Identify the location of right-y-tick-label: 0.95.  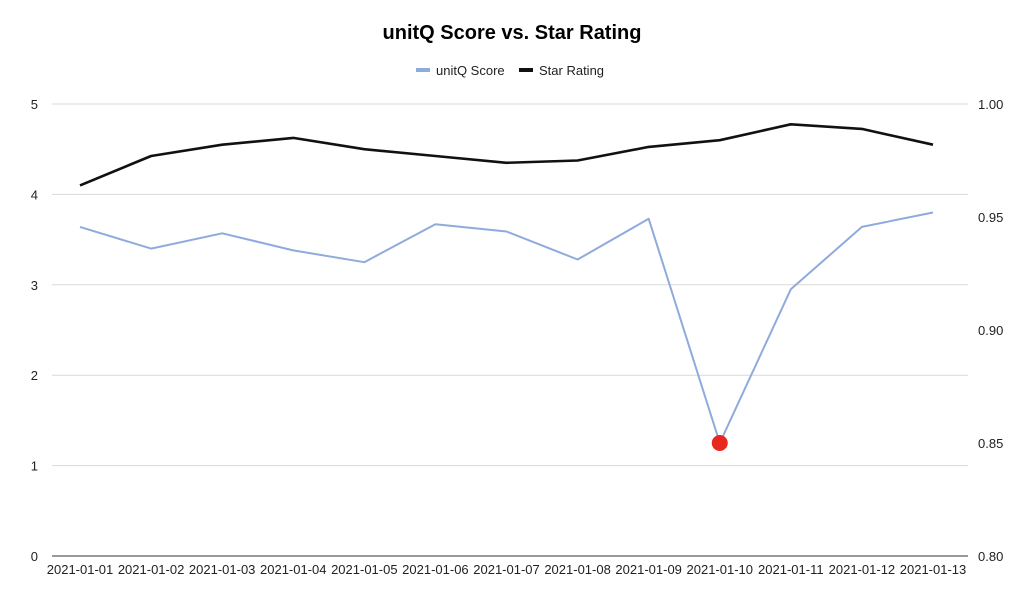
(990, 217).